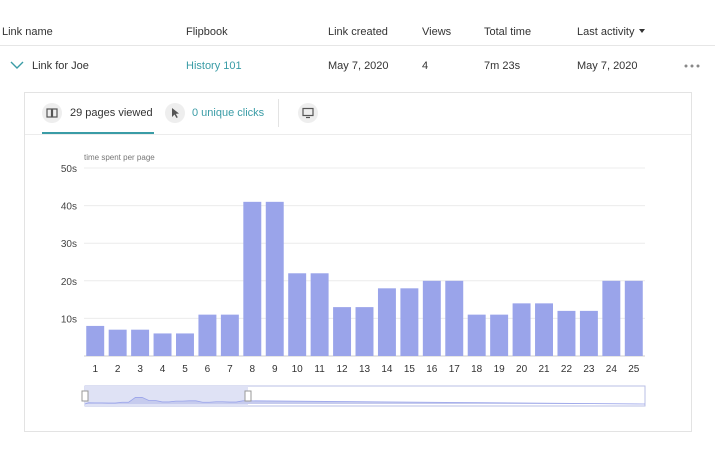 This screenshot has width=715, height=449. Describe the element at coordinates (69, 169) in the screenshot. I see `y-tick-label: 50s` at that location.